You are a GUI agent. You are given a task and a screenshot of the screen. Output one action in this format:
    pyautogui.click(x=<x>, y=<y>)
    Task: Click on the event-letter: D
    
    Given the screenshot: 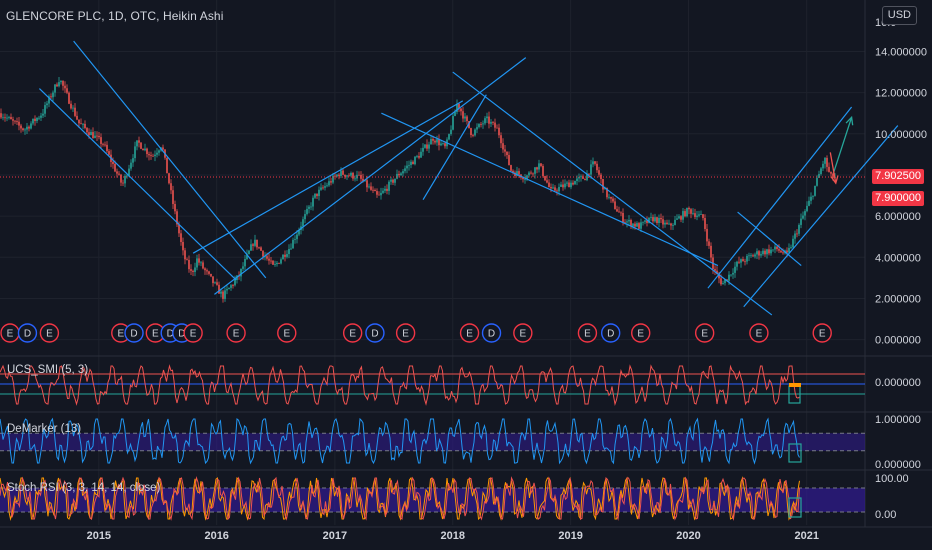 What is the action you would take?
    pyautogui.click(x=610, y=334)
    